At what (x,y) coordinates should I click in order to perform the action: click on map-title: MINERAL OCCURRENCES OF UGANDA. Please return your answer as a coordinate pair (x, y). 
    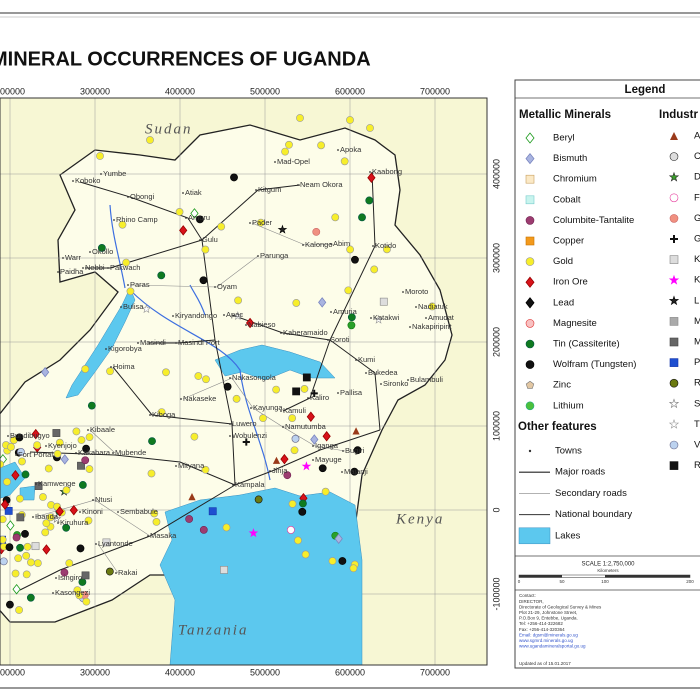
    Looking at the image, I should click on (185, 59).